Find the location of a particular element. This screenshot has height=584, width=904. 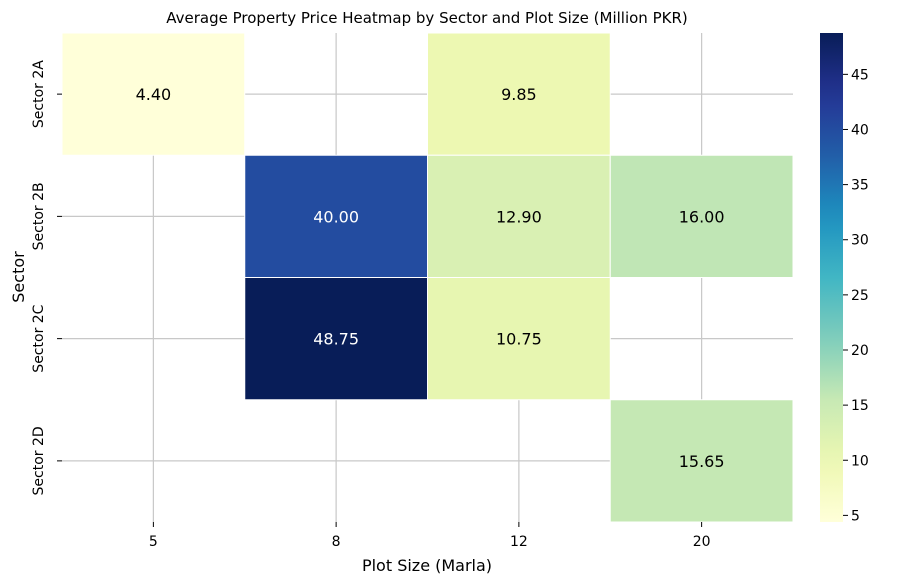

colorbar-tick-label: 35 is located at coordinates (860, 186).